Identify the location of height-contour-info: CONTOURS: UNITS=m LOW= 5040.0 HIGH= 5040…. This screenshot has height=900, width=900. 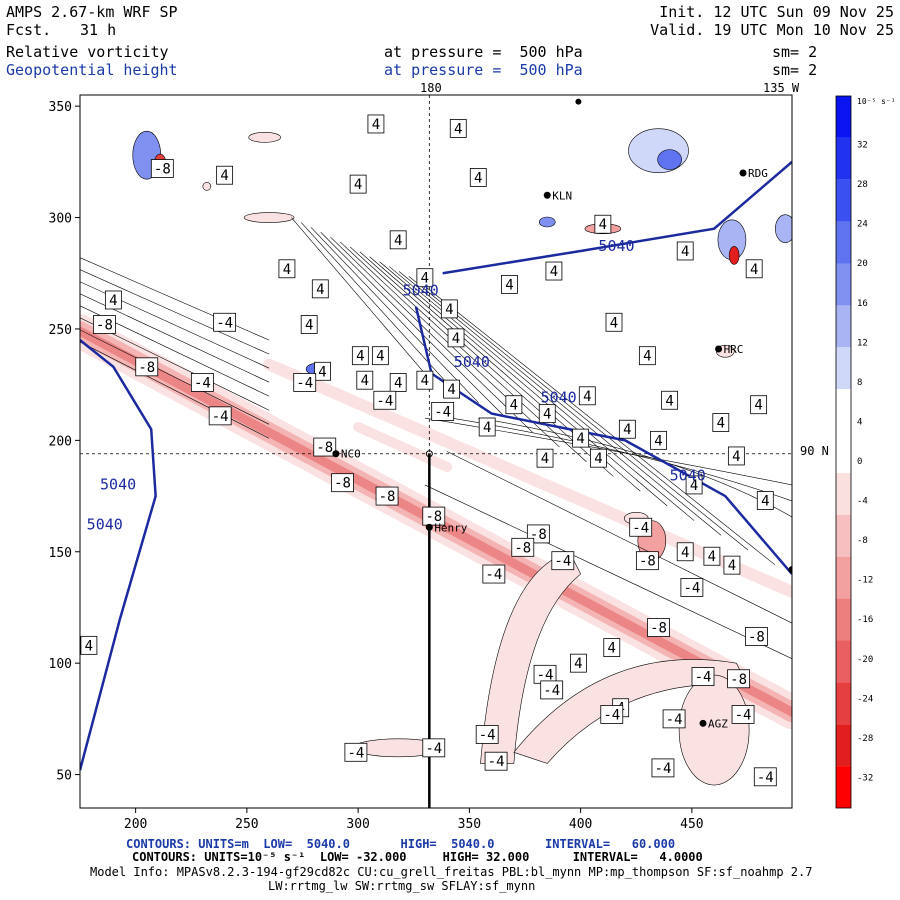
(401, 844).